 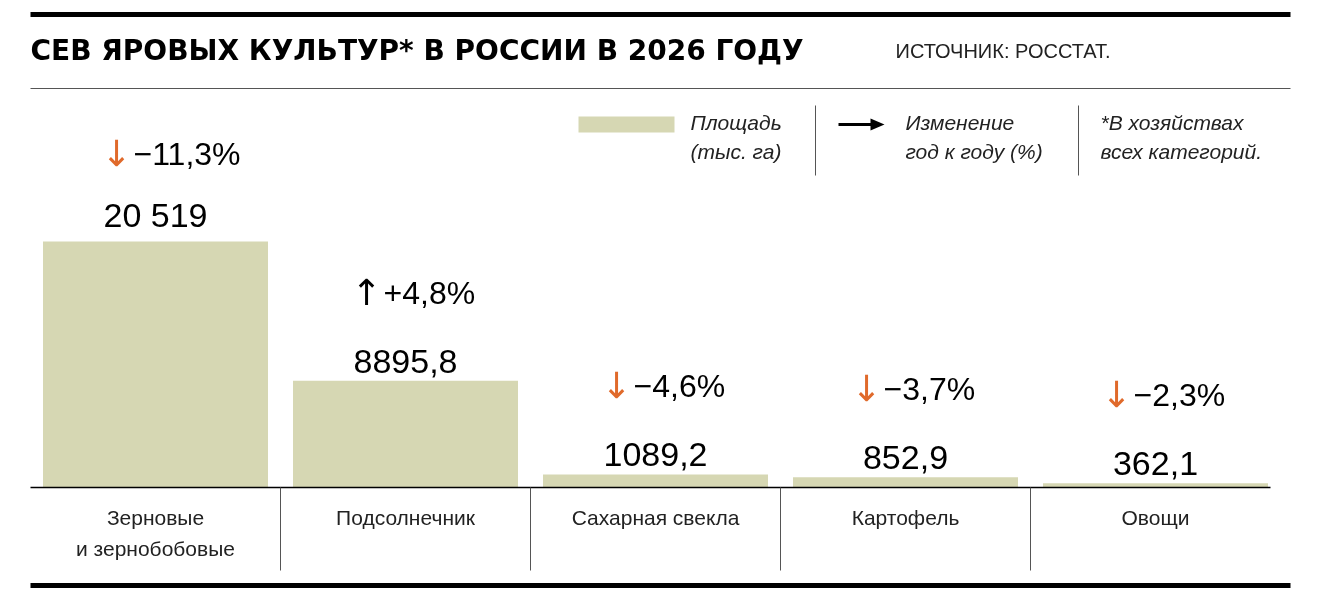 What do you see at coordinates (974, 137) in the screenshot?
I see `text: Изменение год к году (%)` at bounding box center [974, 137].